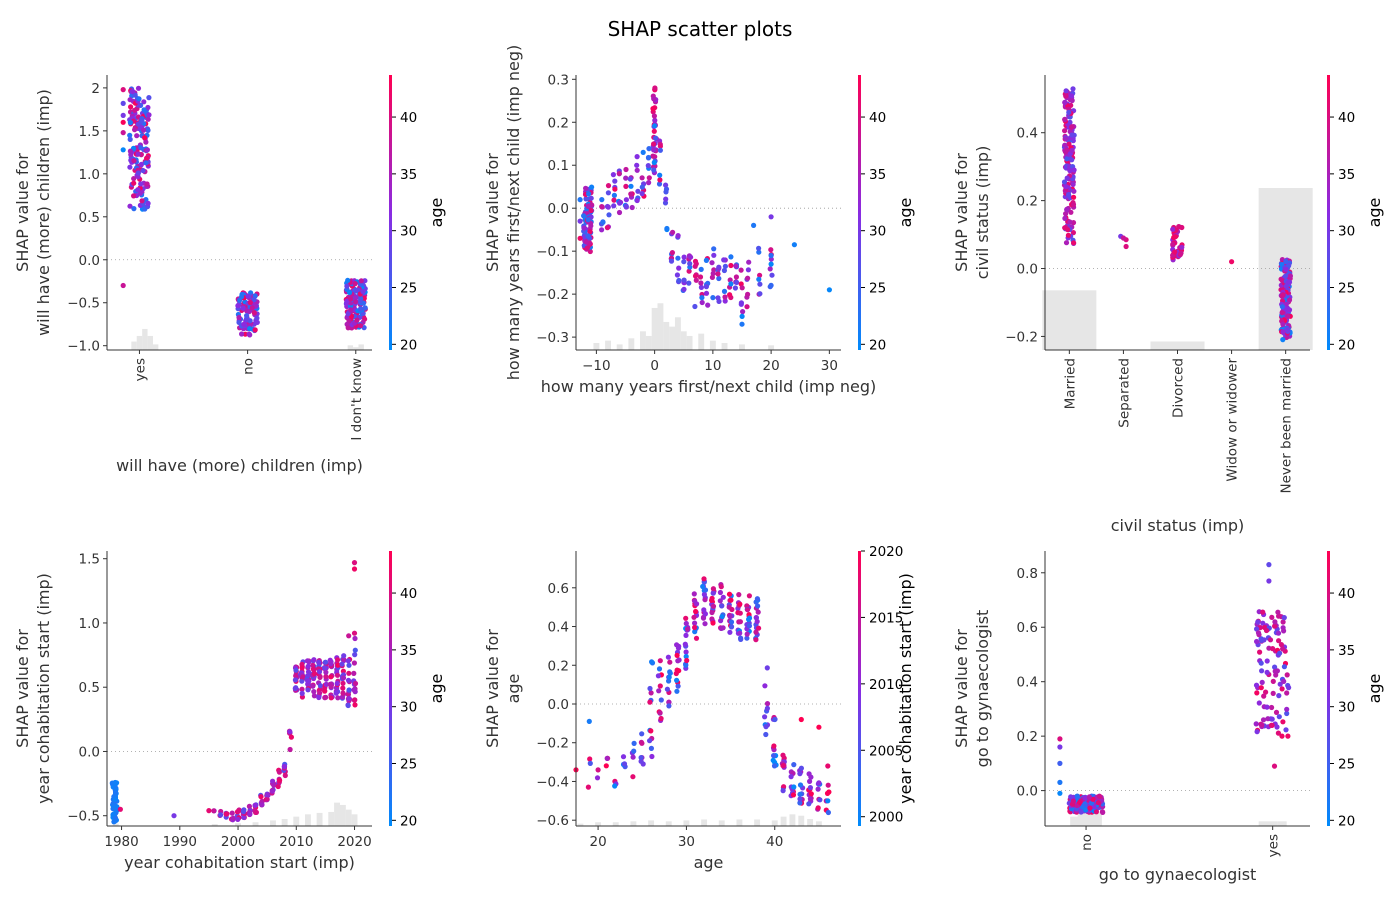  What do you see at coordinates (558, 705) in the screenshot?
I see `y-tick-label: 0.0` at bounding box center [558, 705].